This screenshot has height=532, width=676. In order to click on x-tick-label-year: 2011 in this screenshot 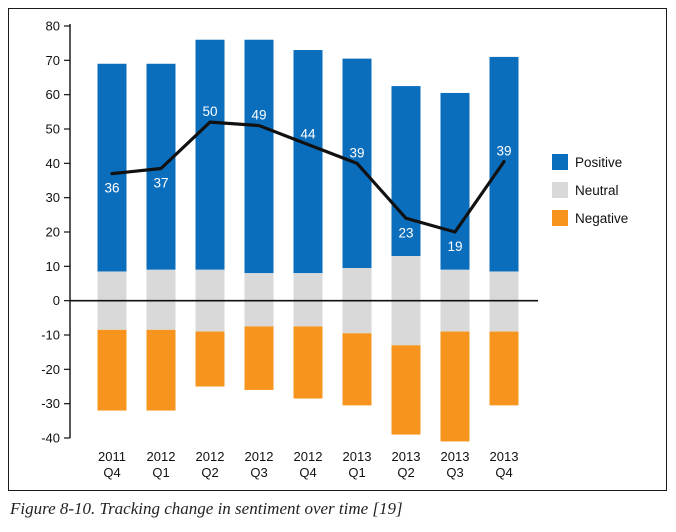, I will do `click(112, 456)`.